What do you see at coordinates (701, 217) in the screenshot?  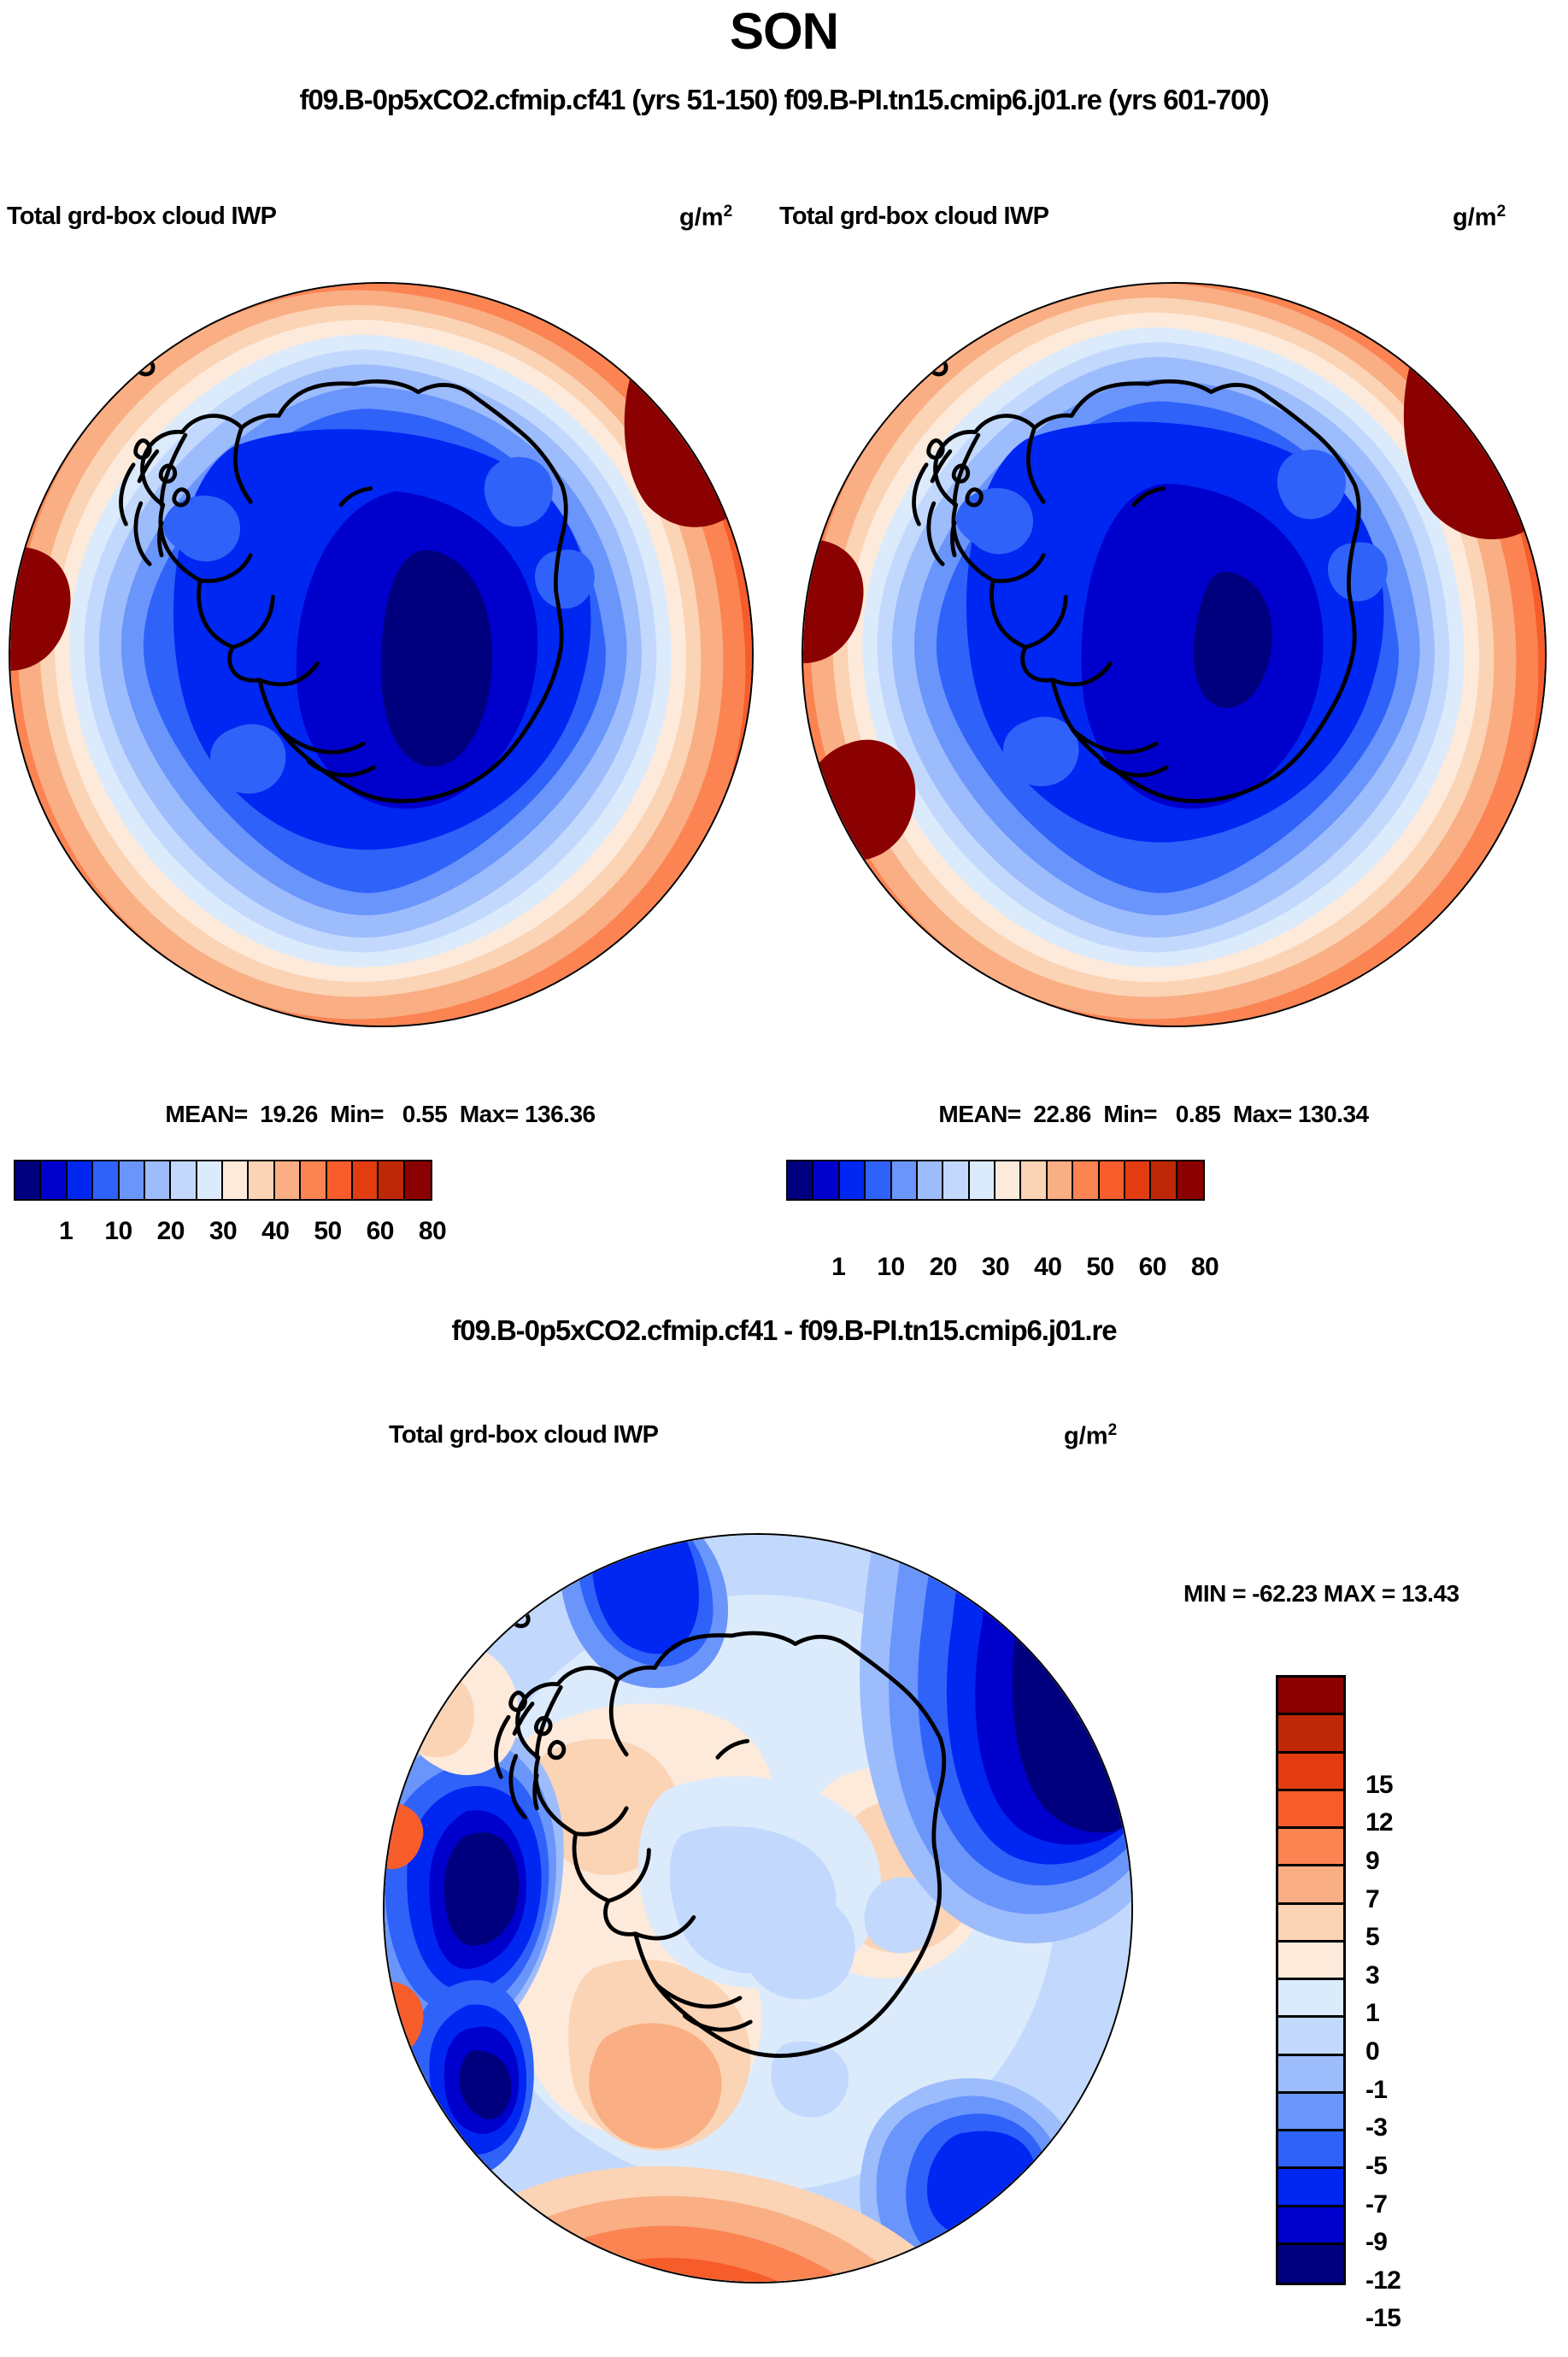 I see `left-panel-units-text: g/m` at bounding box center [701, 217].